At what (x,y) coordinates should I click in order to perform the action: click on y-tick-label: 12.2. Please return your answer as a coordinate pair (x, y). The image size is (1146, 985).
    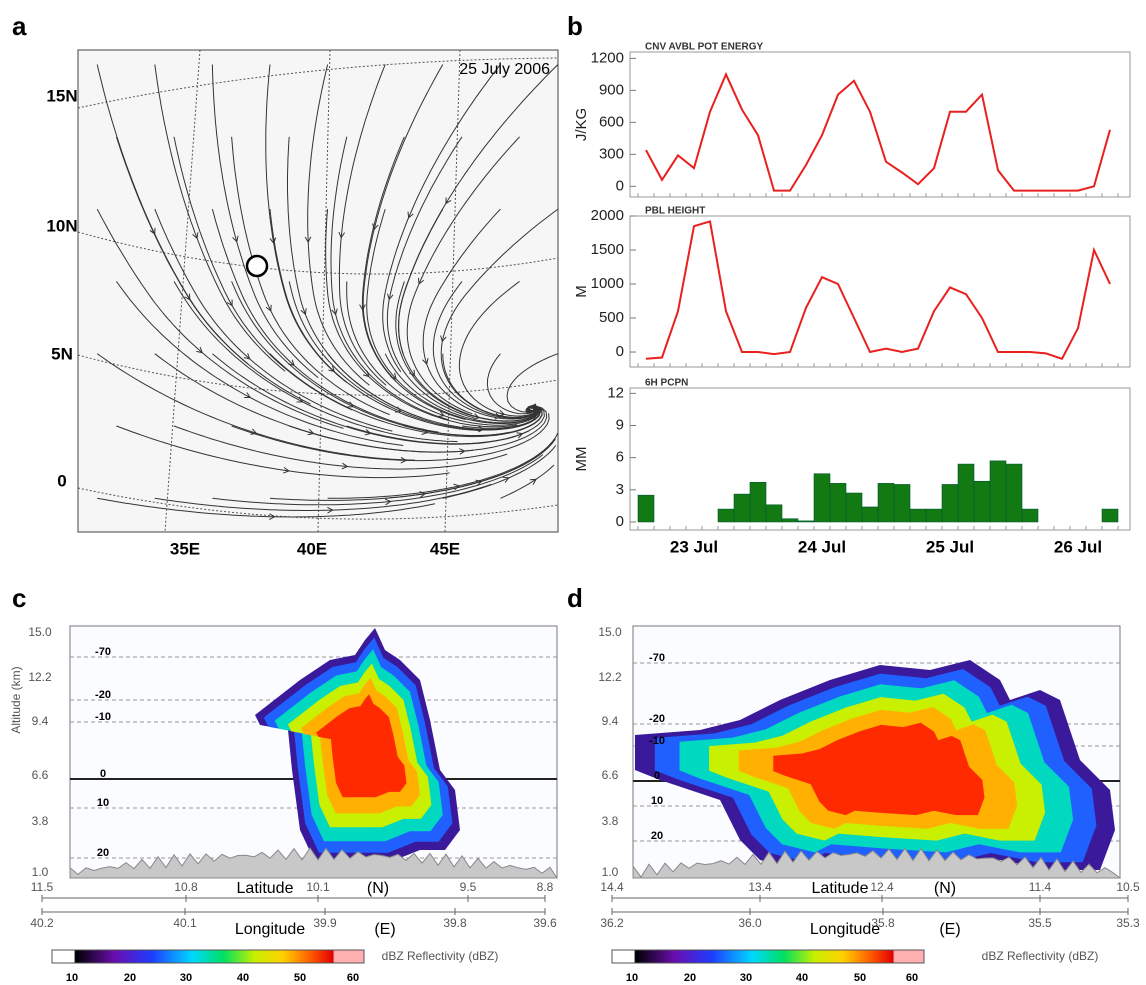
    Looking at the image, I should click on (40, 677).